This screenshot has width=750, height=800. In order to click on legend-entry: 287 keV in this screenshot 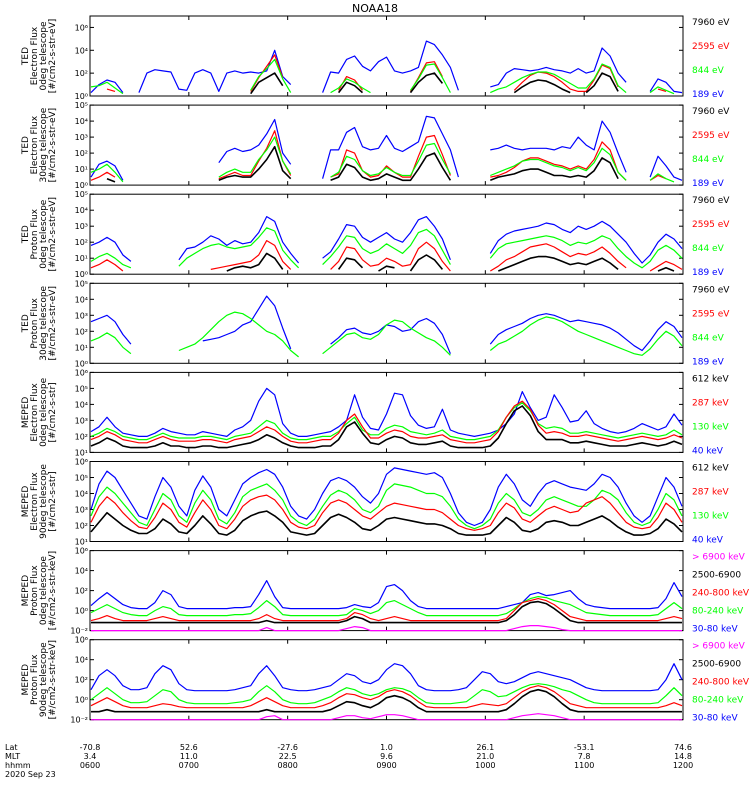, I will do `click(710, 403)`.